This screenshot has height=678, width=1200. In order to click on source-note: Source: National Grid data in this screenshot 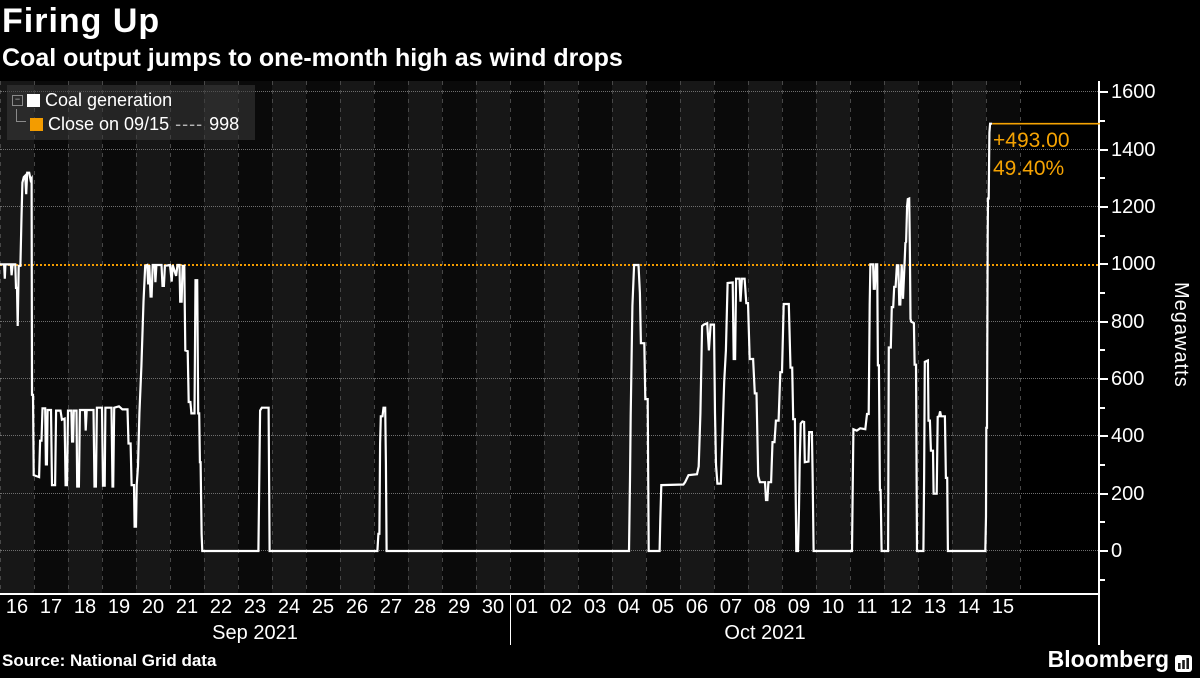, I will do `click(109, 660)`.